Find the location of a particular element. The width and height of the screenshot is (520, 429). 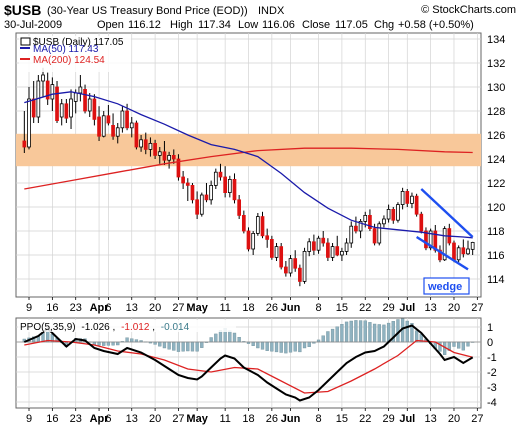

x-tick-label: Jun is located at coordinates (291, 419).